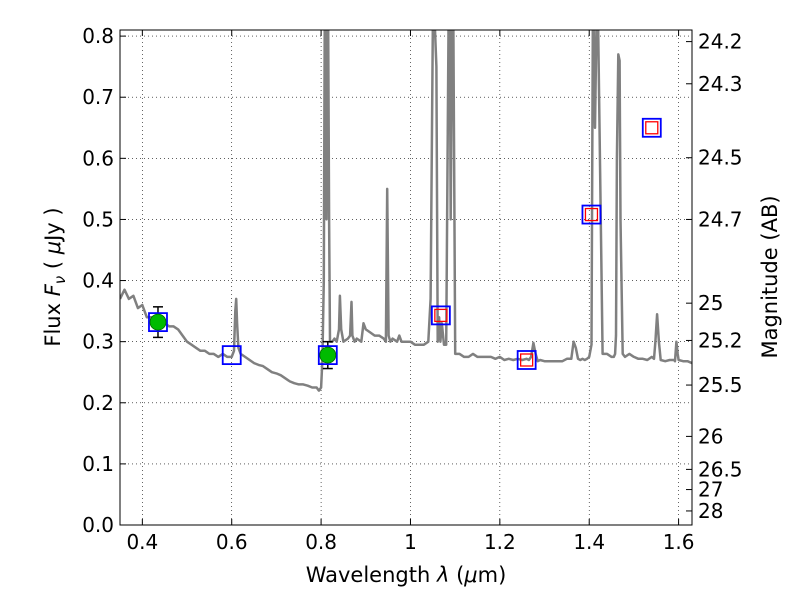 This screenshot has width=800, height=600. What do you see at coordinates (98, 403) in the screenshot?
I see `y-tick-label: 0.2` at bounding box center [98, 403].